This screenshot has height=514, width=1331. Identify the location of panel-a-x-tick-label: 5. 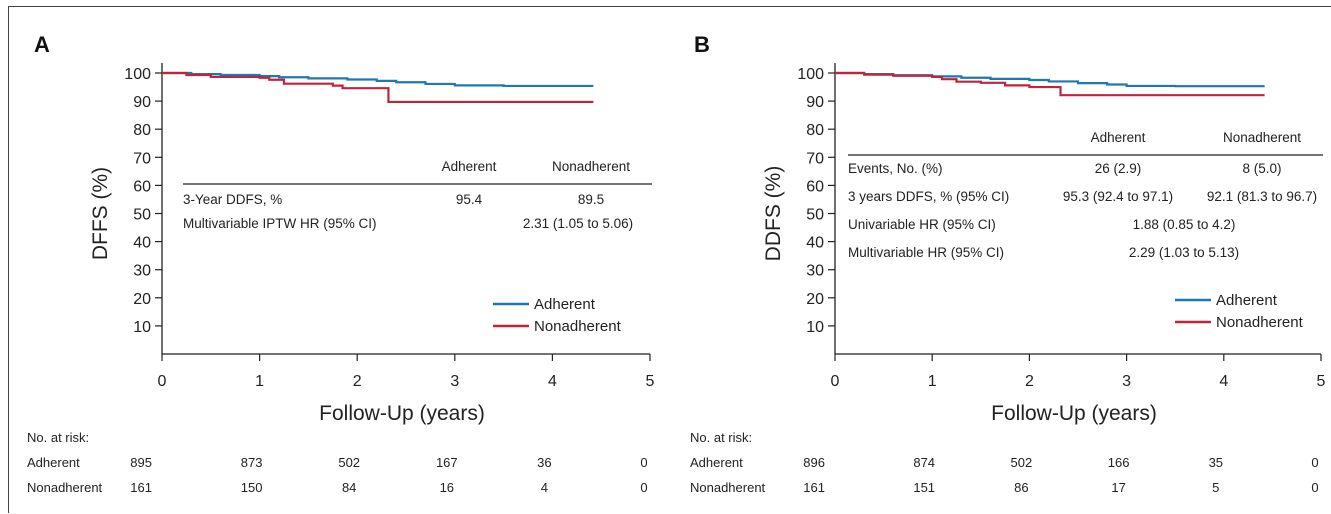
(650, 381).